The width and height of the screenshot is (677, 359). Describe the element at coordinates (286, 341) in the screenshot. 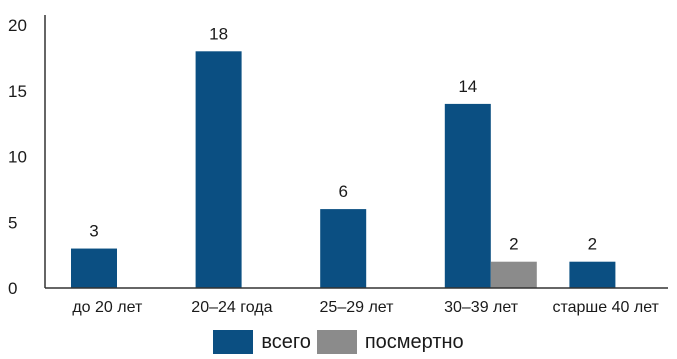

I see `legend-label-total: всего` at that location.